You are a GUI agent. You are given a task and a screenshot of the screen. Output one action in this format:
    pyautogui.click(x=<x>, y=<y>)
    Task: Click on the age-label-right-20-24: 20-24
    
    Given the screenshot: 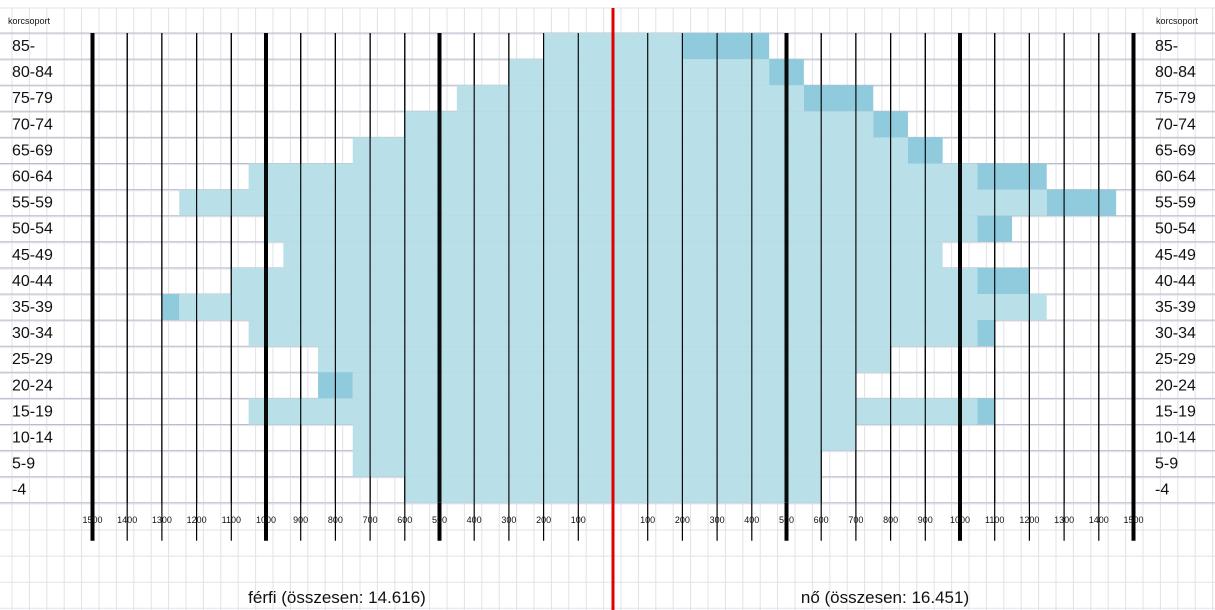 What is the action you would take?
    pyautogui.click(x=1175, y=385)
    